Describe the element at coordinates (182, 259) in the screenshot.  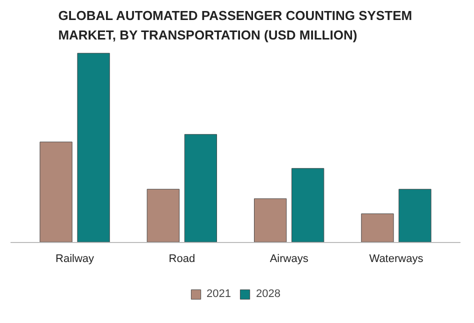
I see `x-tick-label: Road` at that location.